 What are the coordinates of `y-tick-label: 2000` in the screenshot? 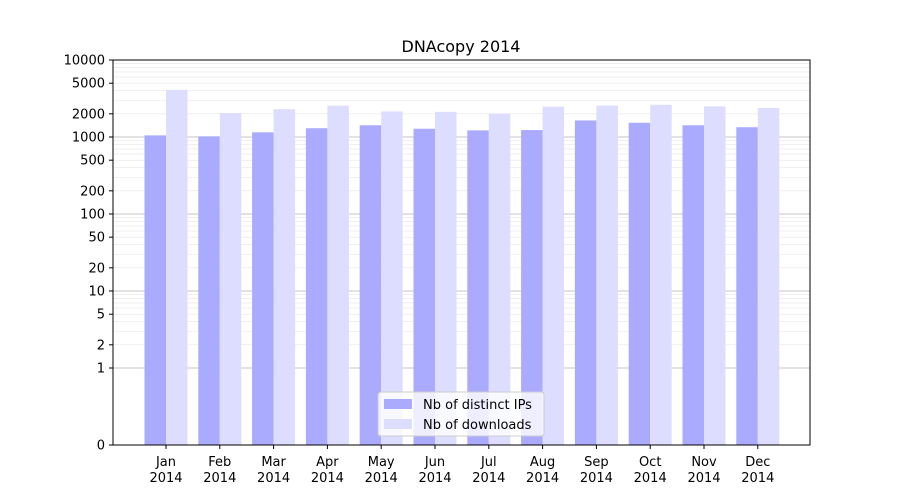 It's located at (88, 114).